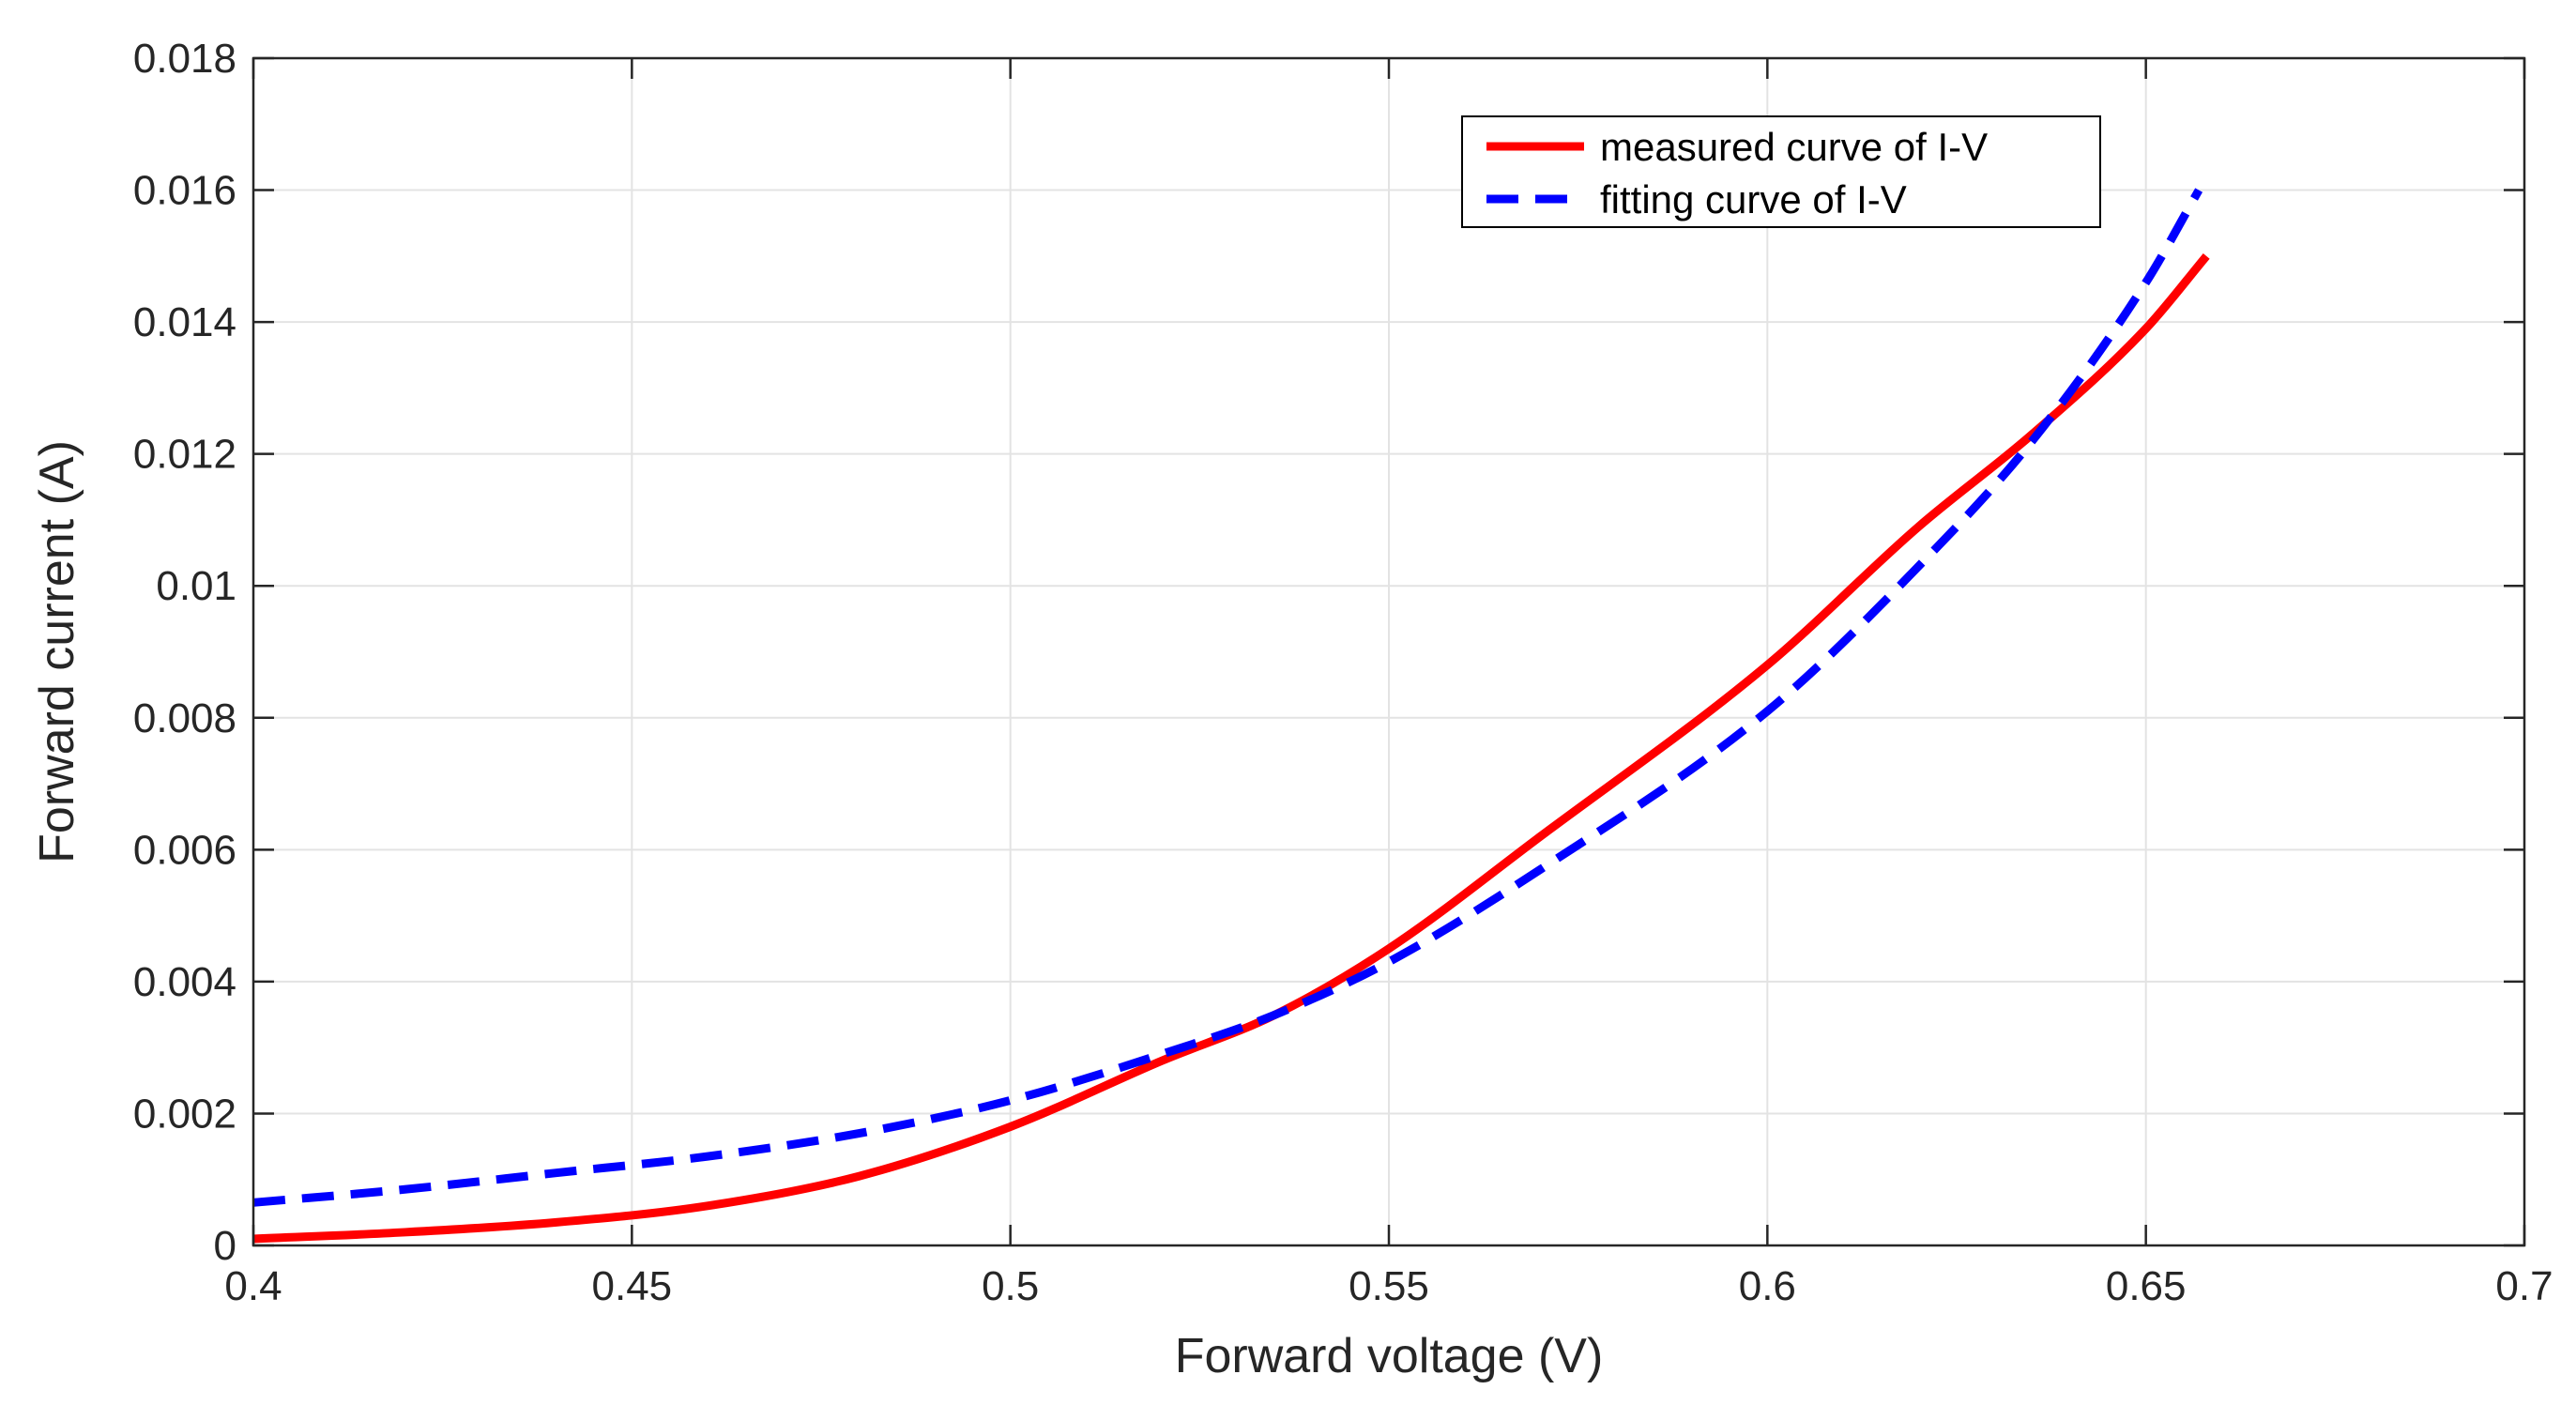  What do you see at coordinates (253, 1286) in the screenshot?
I see `x-tick-label: 0.4` at bounding box center [253, 1286].